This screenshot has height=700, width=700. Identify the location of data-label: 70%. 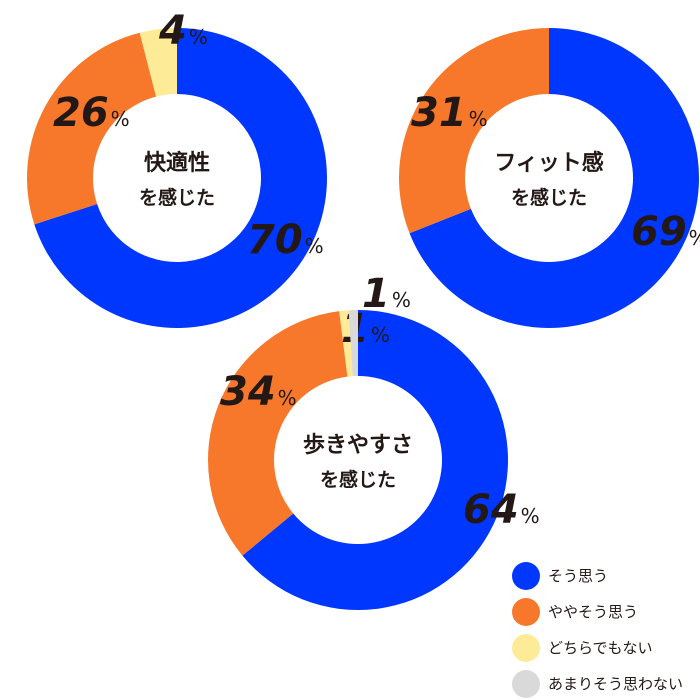
(285, 240).